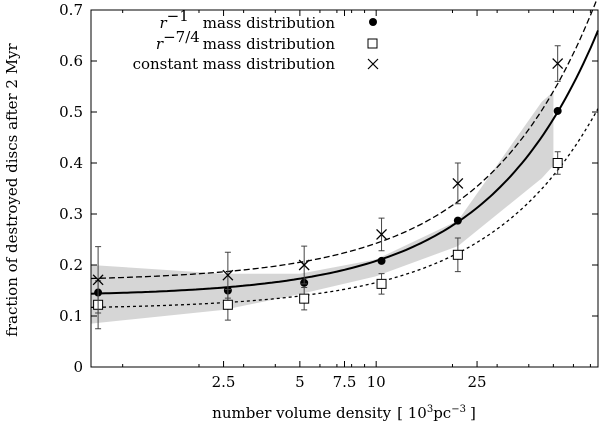 The width and height of the screenshot is (600, 428). I want to click on y-tick-label: 0.4, so click(71, 163).